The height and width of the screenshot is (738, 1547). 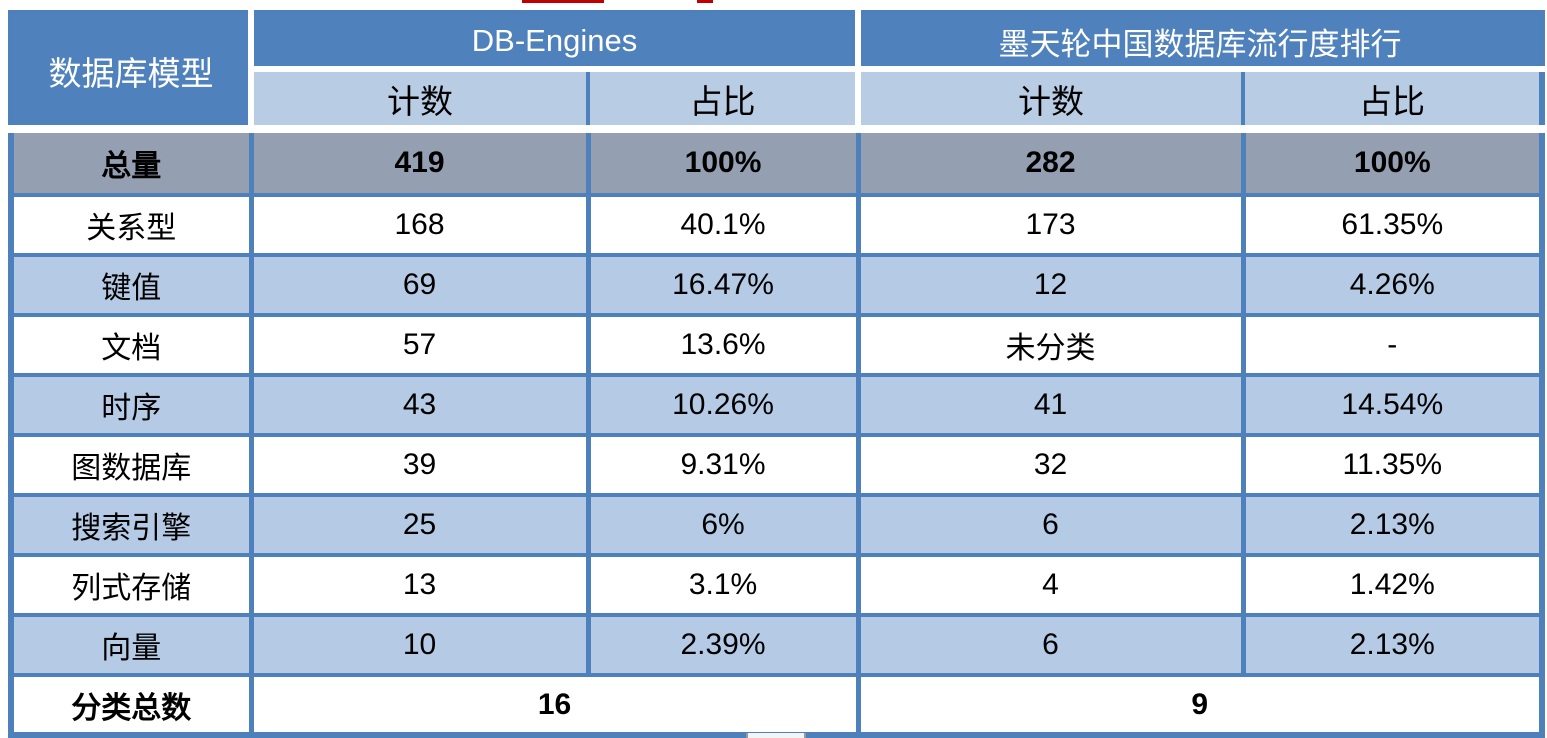 What do you see at coordinates (723, 465) in the screenshot?
I see `table-cell: 9.31%` at bounding box center [723, 465].